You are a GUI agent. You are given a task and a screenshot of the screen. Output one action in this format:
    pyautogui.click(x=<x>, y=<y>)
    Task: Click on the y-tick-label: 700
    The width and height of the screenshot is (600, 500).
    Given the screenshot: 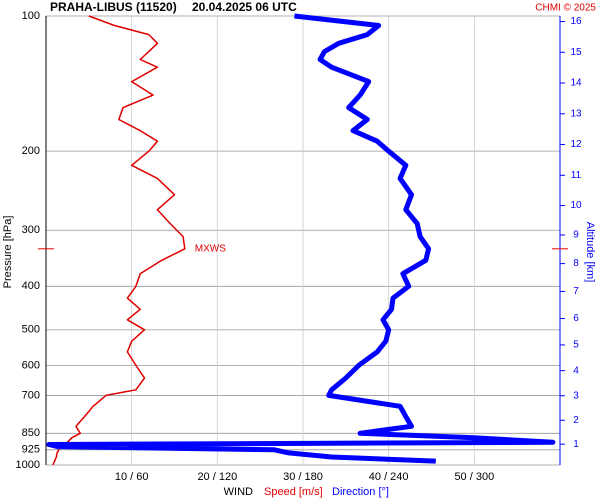 What is the action you would take?
    pyautogui.click(x=31, y=395)
    